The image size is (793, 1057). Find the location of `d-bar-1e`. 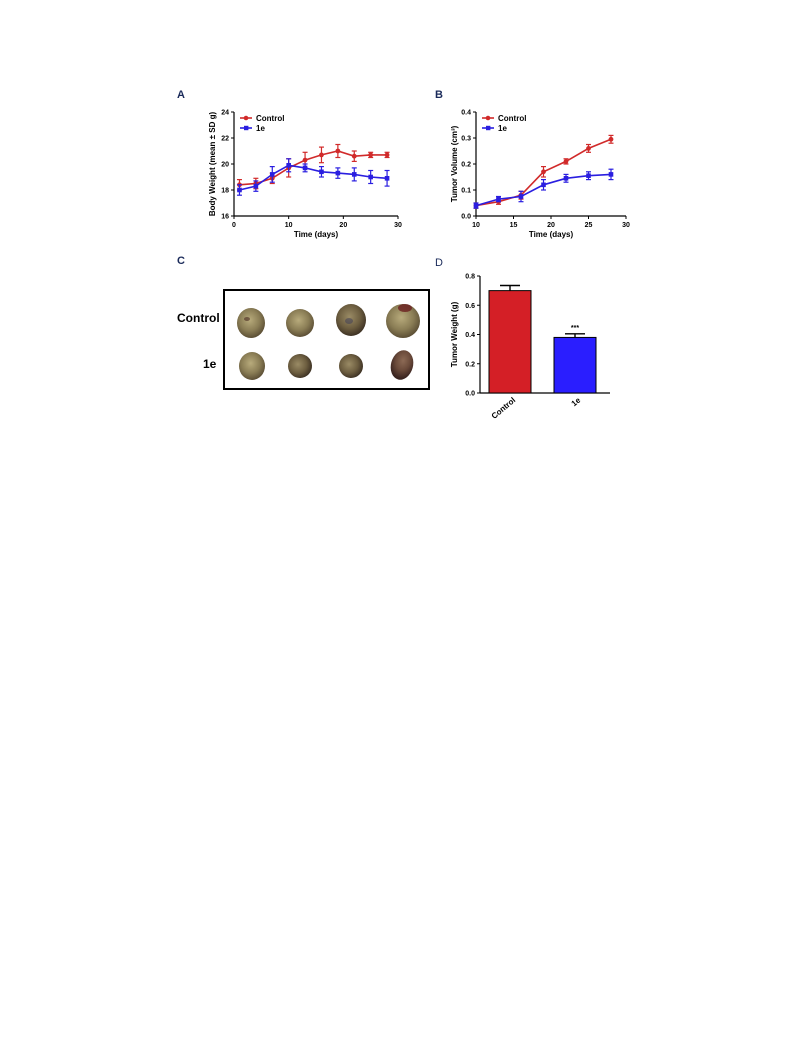

d-bar-1e is located at coordinates (575, 365).